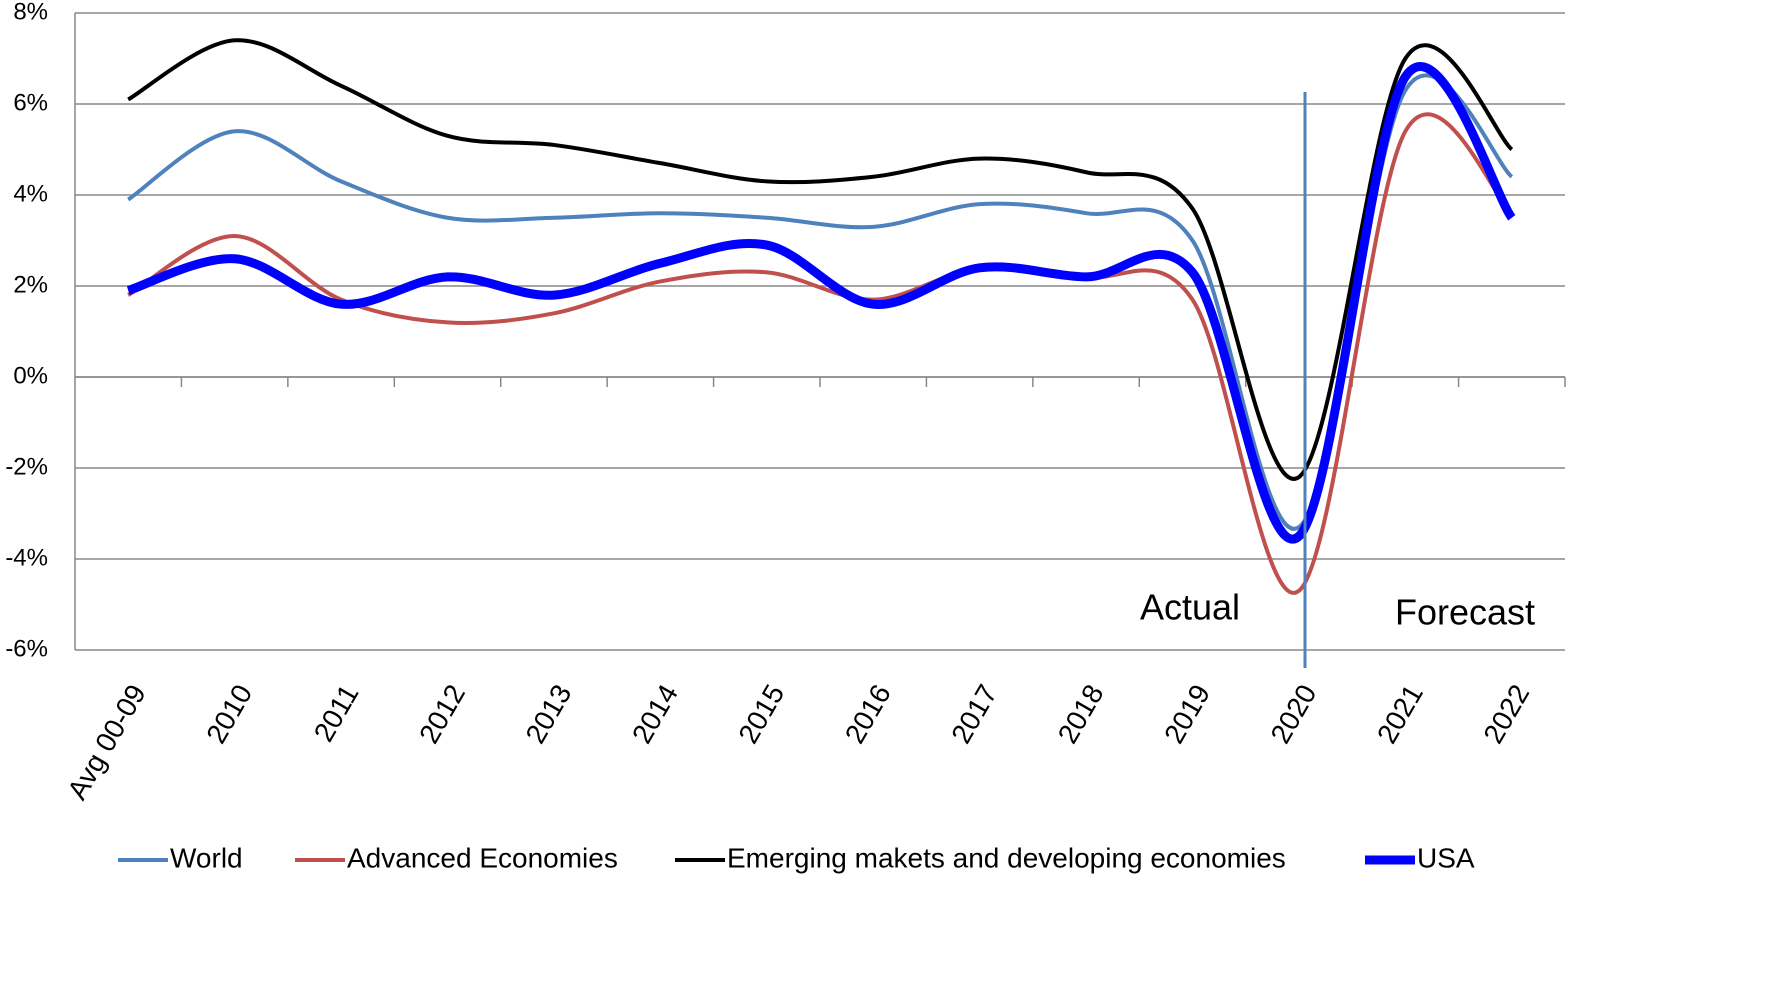 The image size is (1768, 990). I want to click on y-tick-label: -4%, so click(26, 557).